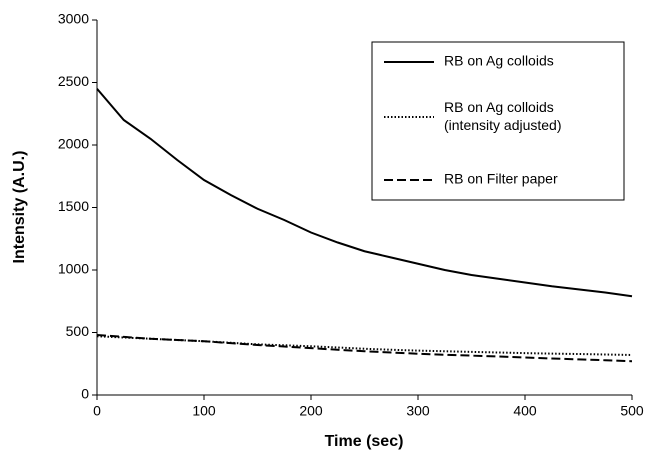  I want to click on y-axis-label: Intensity (A.U.), so click(19, 207).